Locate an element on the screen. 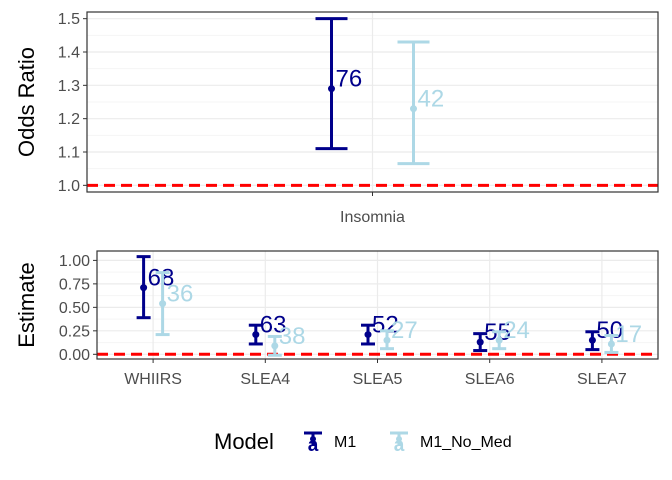 The image size is (672, 480). y-tick-label: 0.00 is located at coordinates (74, 355).